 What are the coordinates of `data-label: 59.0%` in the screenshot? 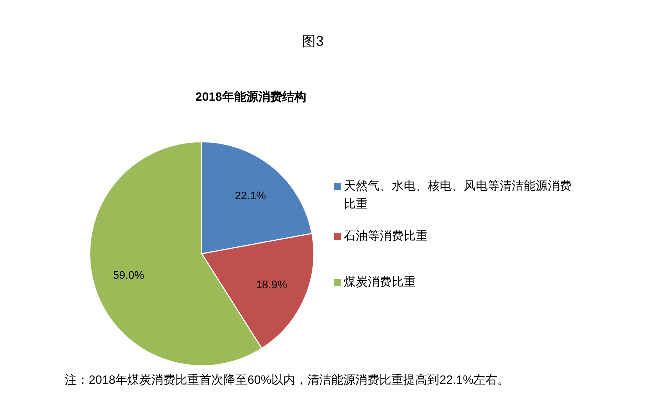 It's located at (129, 276).